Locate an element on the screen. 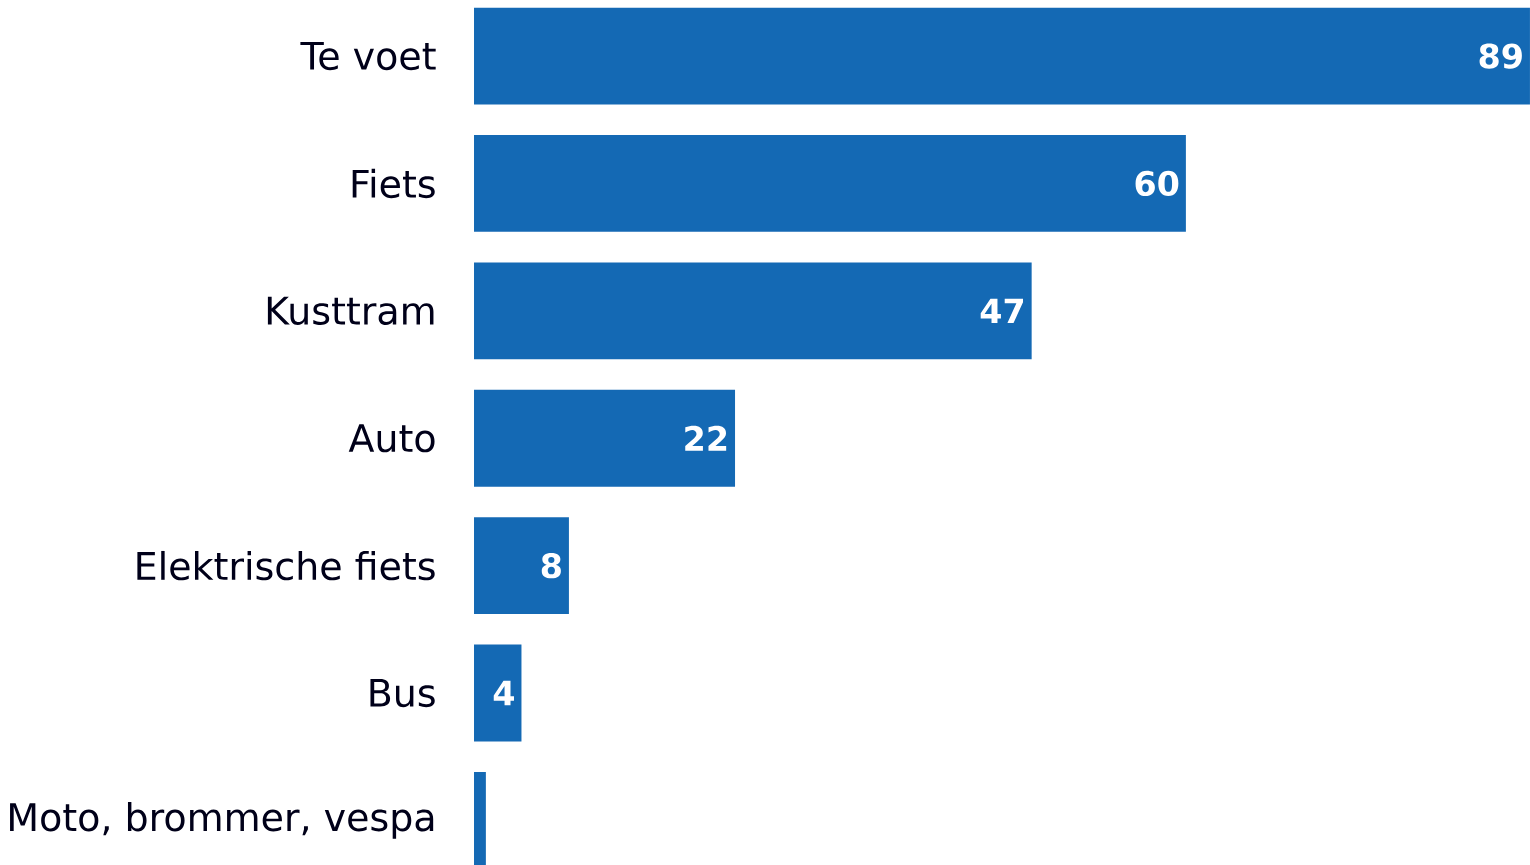 This screenshot has height=865, width=1530. y-tick-label: Bus is located at coordinates (402, 693).